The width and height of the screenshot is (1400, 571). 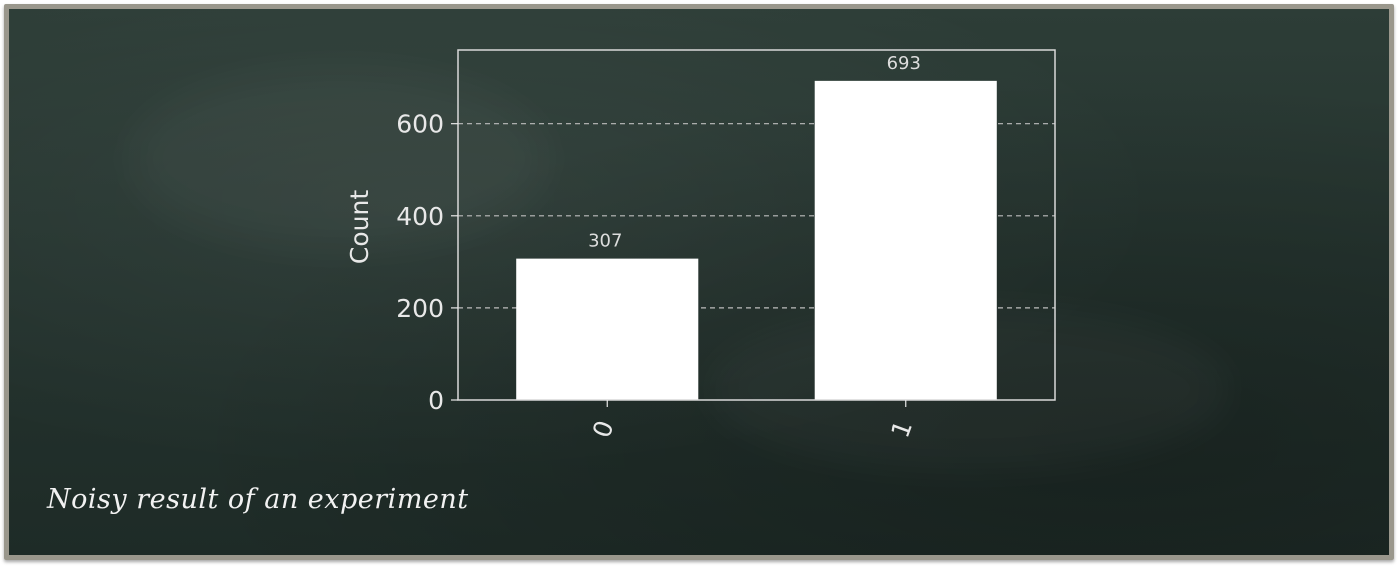 I want to click on y-tick-label: 400, so click(x=420, y=216).